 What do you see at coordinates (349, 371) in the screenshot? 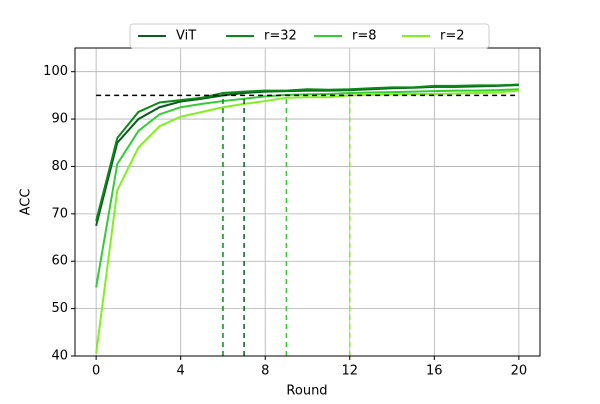
I see `x-tick-label: 12` at bounding box center [349, 371].